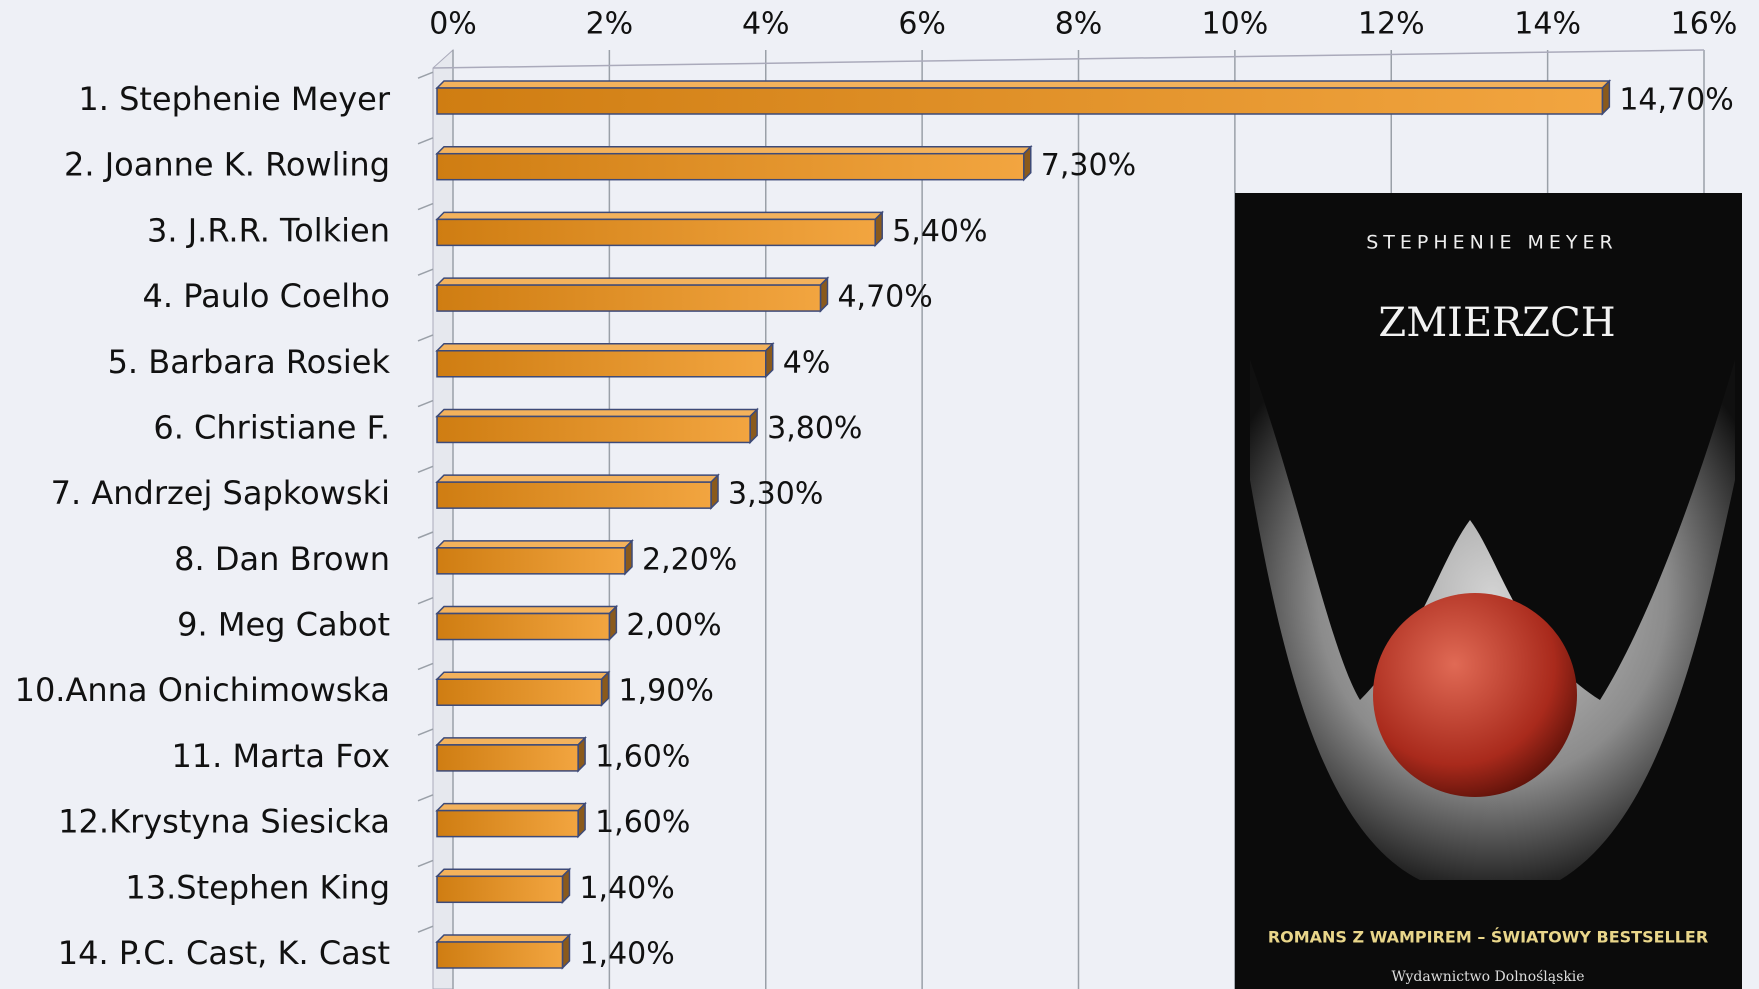  I want to click on x-tick-label: 10%, so click(1235, 24).